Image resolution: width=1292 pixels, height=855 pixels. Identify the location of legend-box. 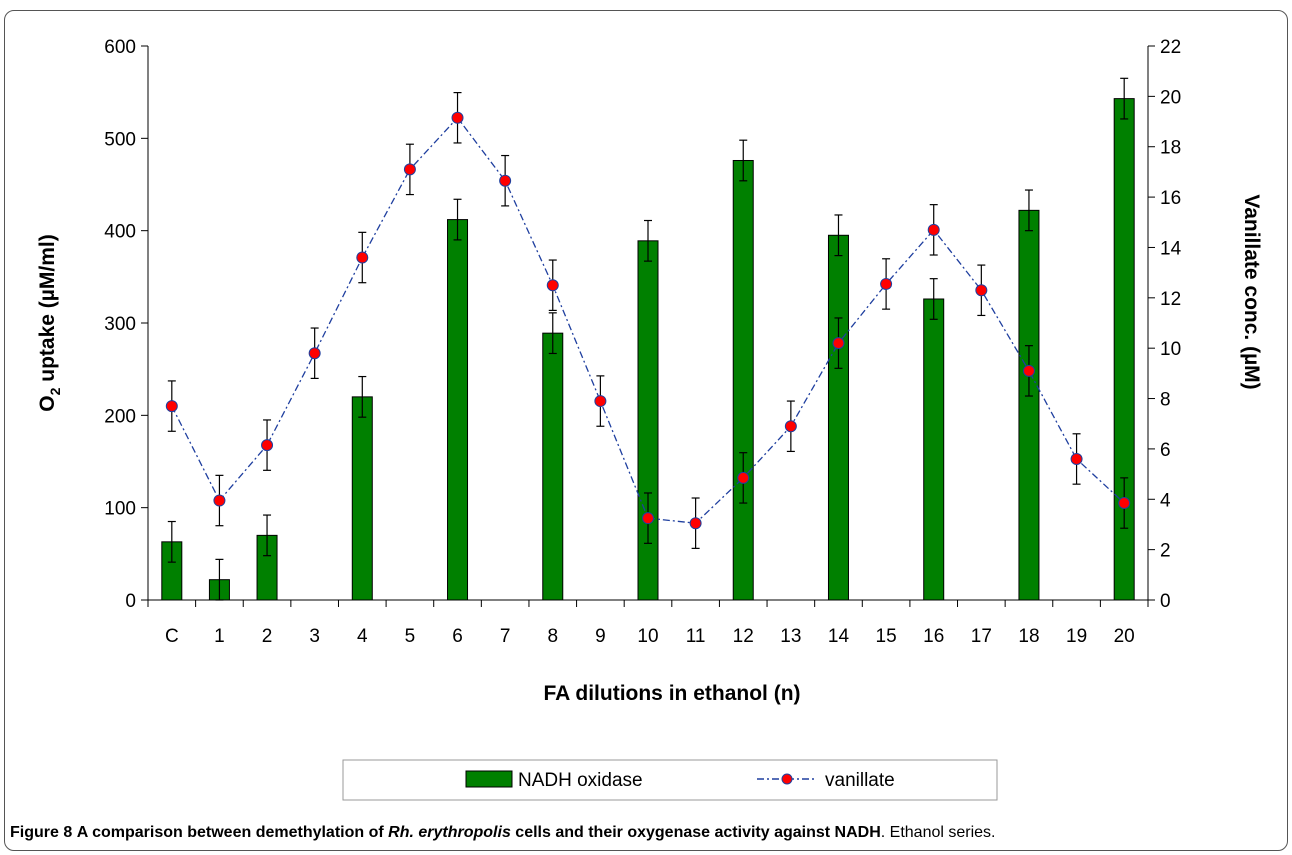
(670, 780).